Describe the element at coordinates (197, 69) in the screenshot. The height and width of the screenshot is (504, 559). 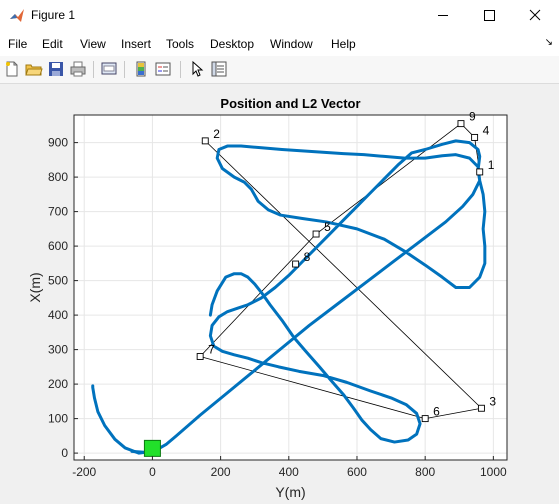
I see `pointer-icon` at that location.